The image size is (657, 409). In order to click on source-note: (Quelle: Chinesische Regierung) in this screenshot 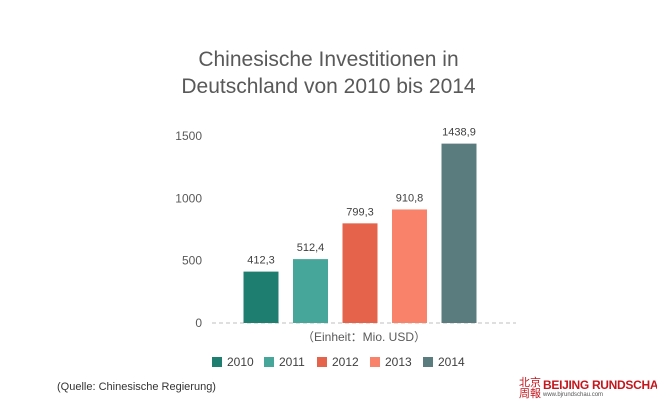, I will do `click(136, 387)`.